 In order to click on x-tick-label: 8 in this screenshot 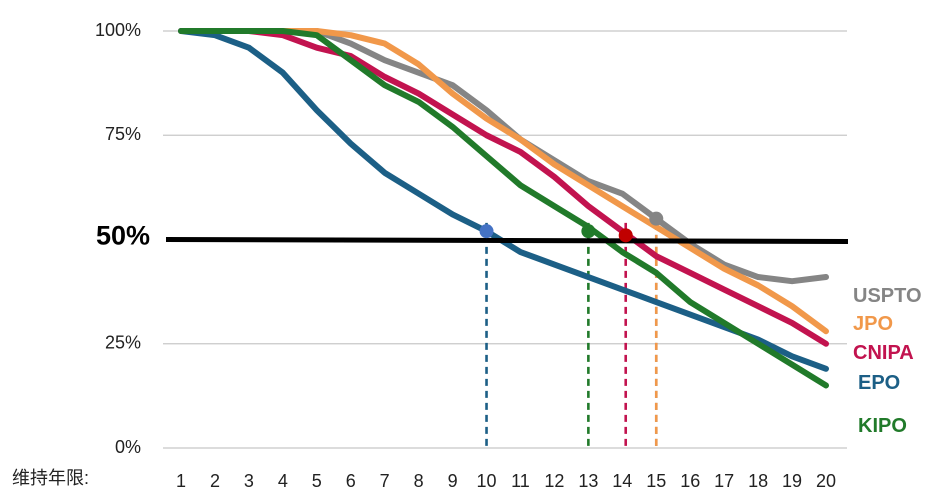, I will do `click(419, 480)`.